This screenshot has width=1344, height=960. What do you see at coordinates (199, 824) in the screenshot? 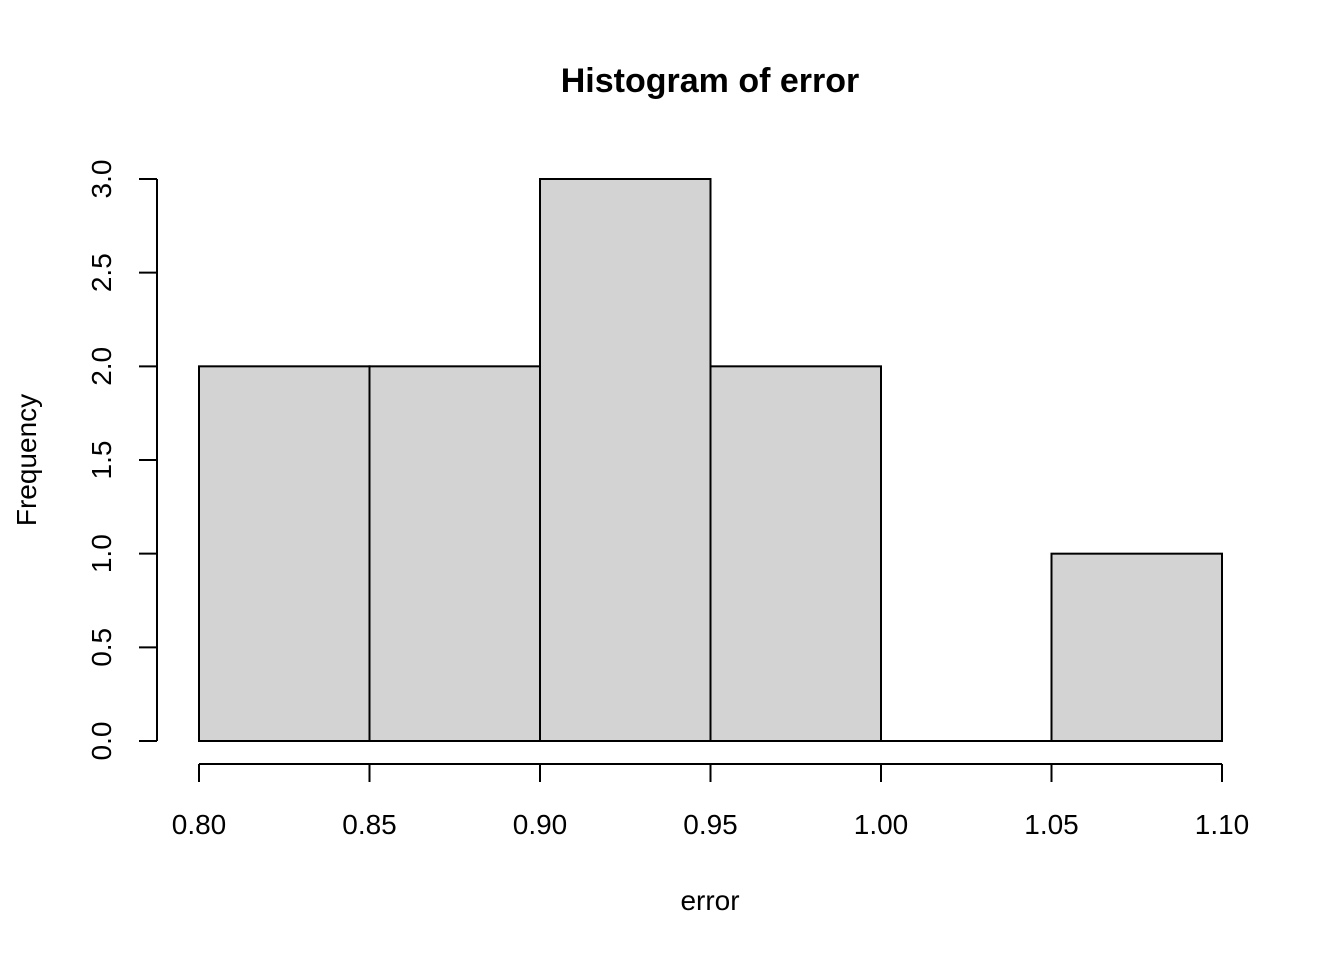
I see `x-tick-label: 0.80` at bounding box center [199, 824].